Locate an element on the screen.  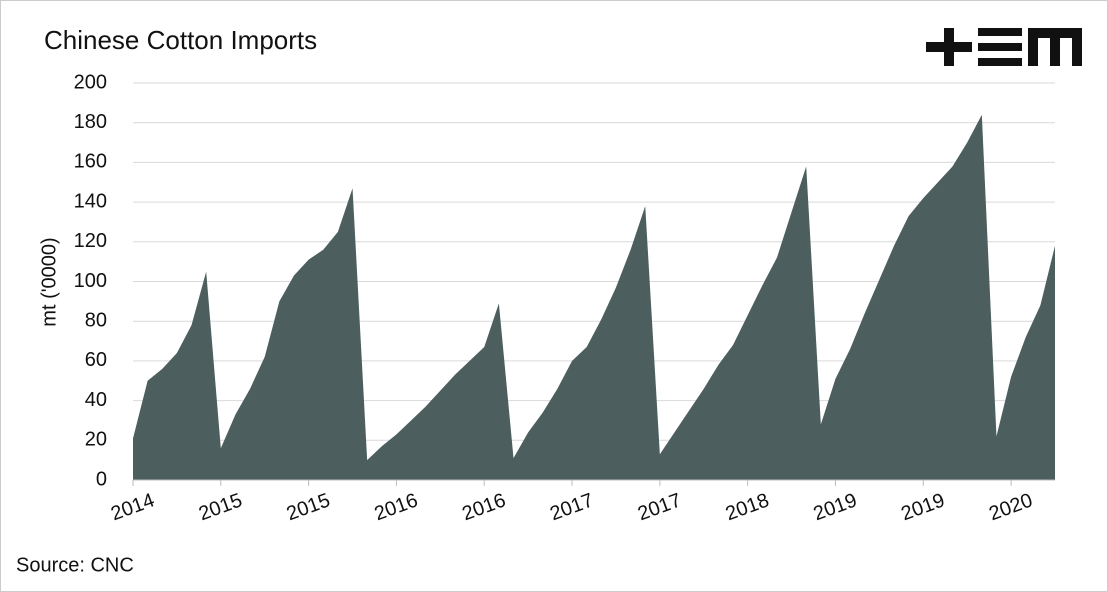
y-tick-label: 180 is located at coordinates (90, 122).